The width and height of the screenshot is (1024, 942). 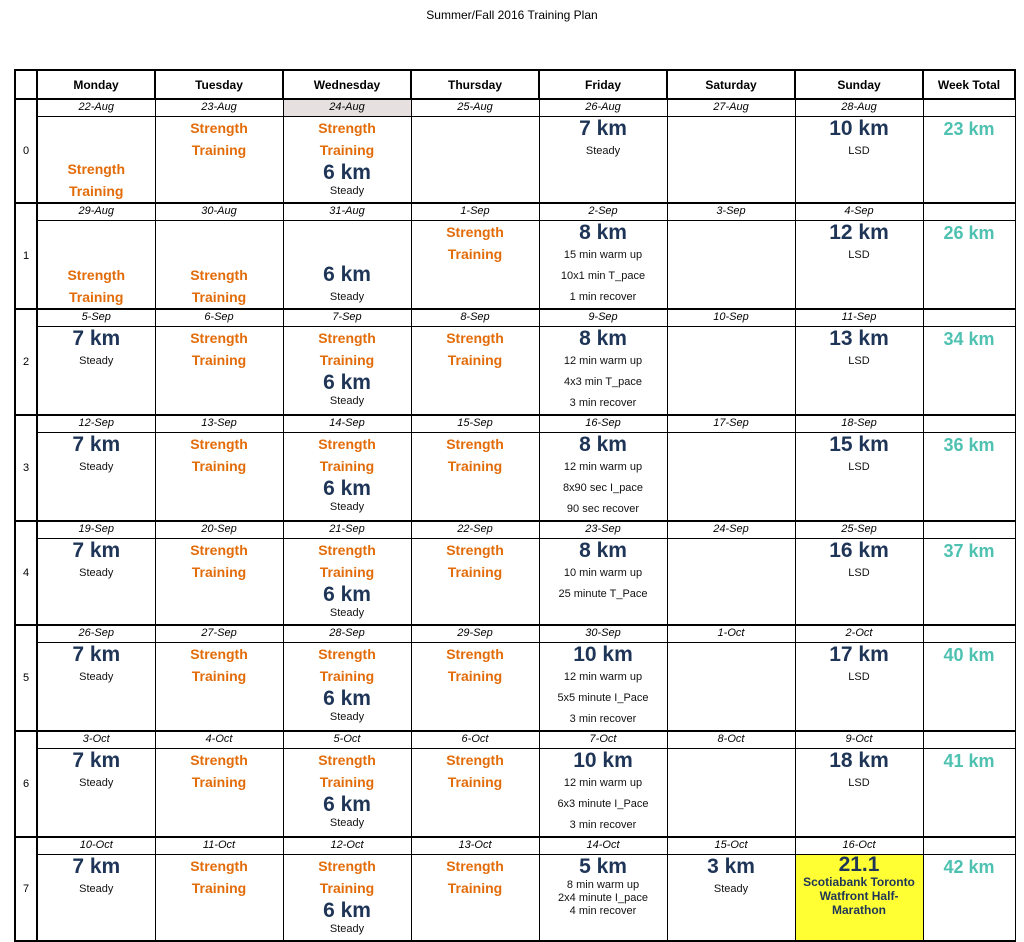 What do you see at coordinates (603, 633) in the screenshot?
I see `date-cell: 30-Sep` at bounding box center [603, 633].